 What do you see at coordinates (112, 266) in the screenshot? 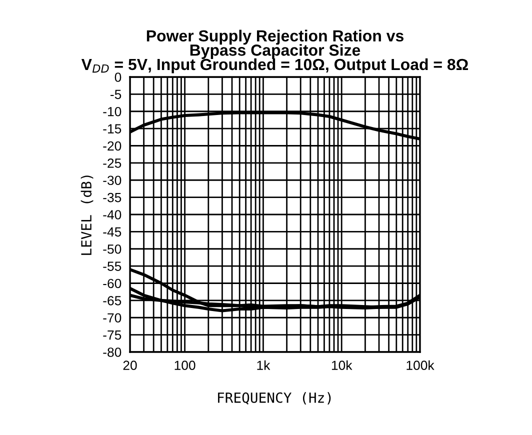
I see `y-tick-label: -55` at bounding box center [112, 266].